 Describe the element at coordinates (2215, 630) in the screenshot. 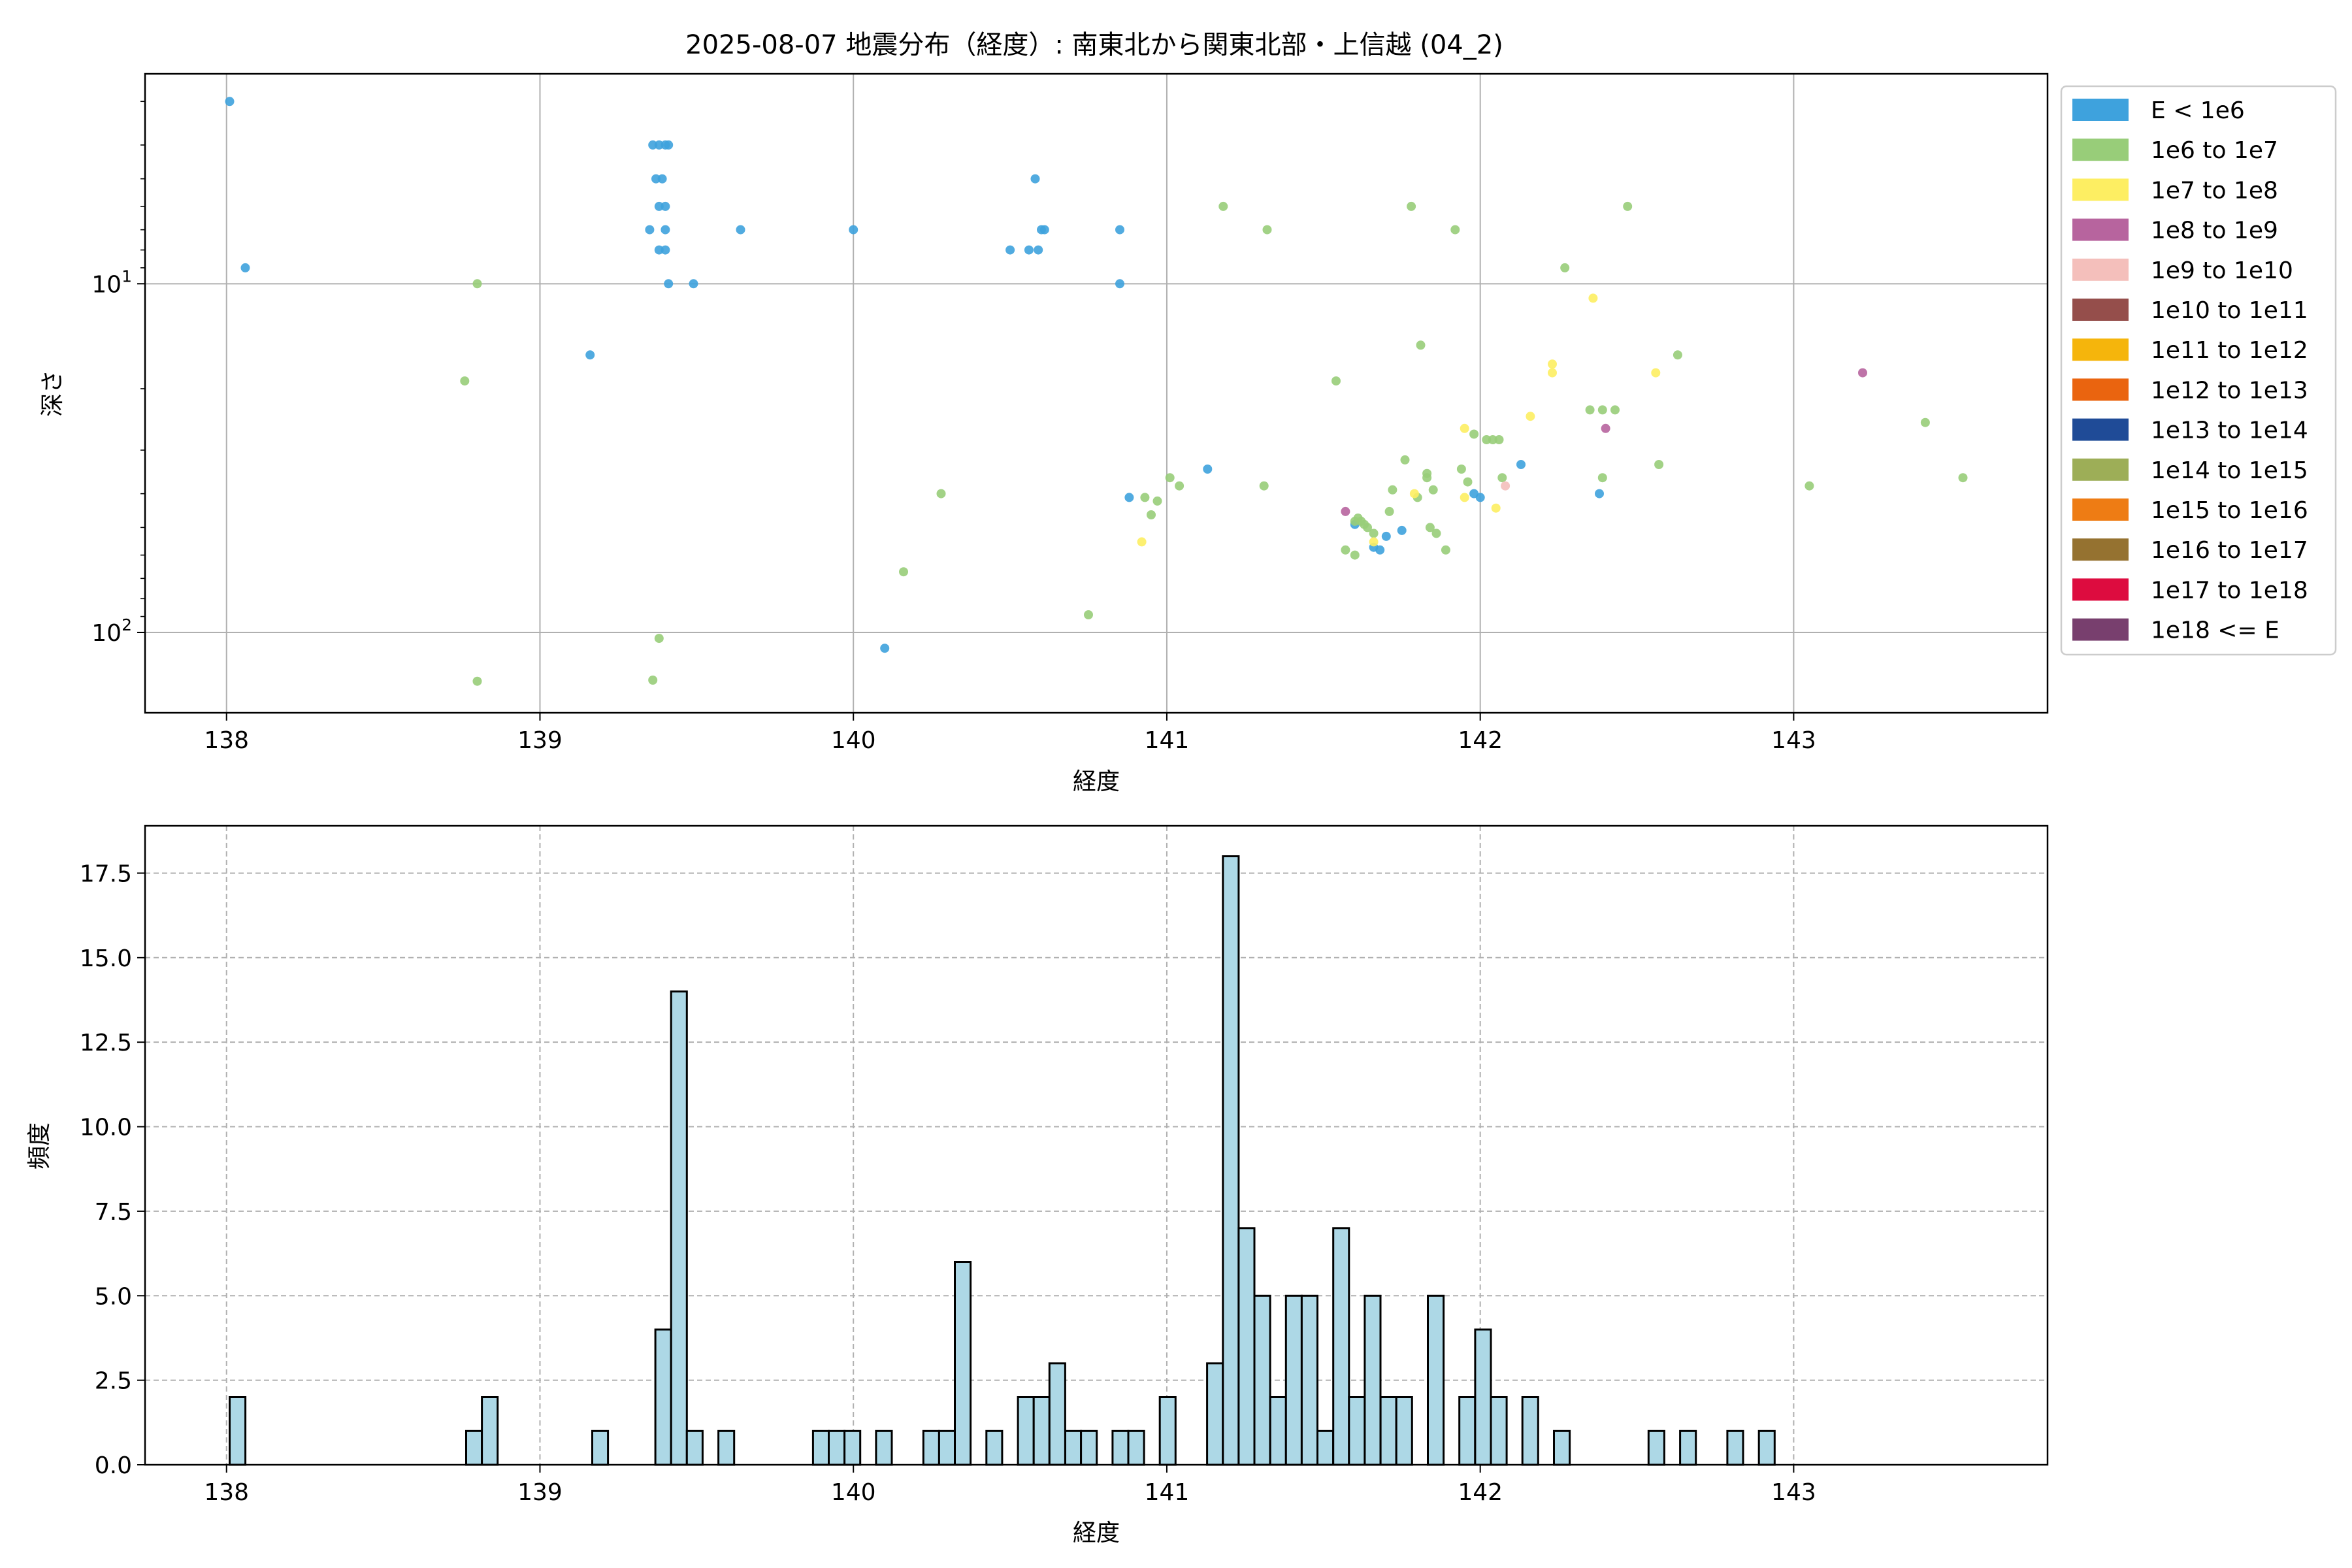

I see `legend-label: 1e18 <= E` at that location.